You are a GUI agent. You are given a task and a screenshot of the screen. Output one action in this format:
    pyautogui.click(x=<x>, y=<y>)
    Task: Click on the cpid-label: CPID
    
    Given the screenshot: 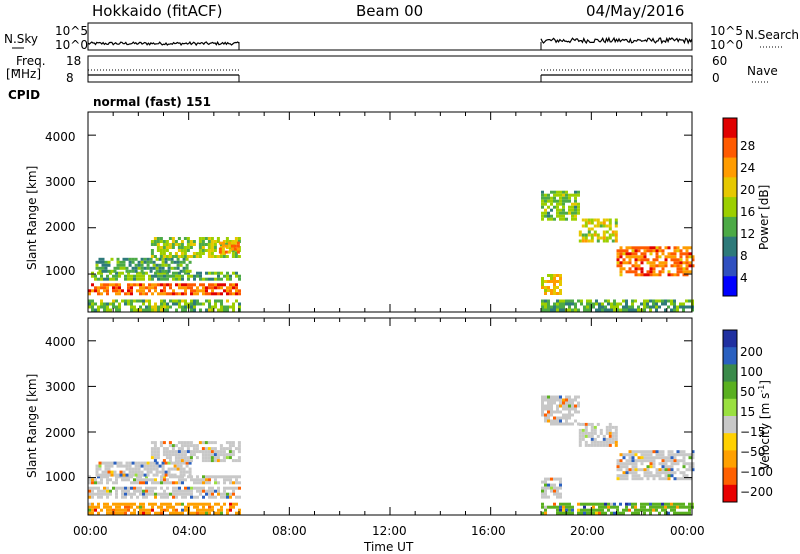 What is the action you would take?
    pyautogui.click(x=24, y=95)
    